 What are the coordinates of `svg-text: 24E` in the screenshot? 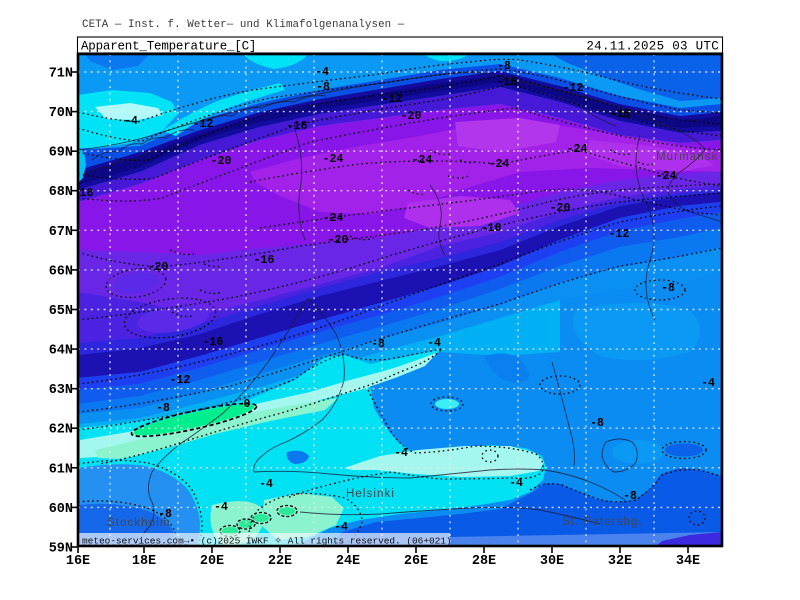 It's located at (348, 561).